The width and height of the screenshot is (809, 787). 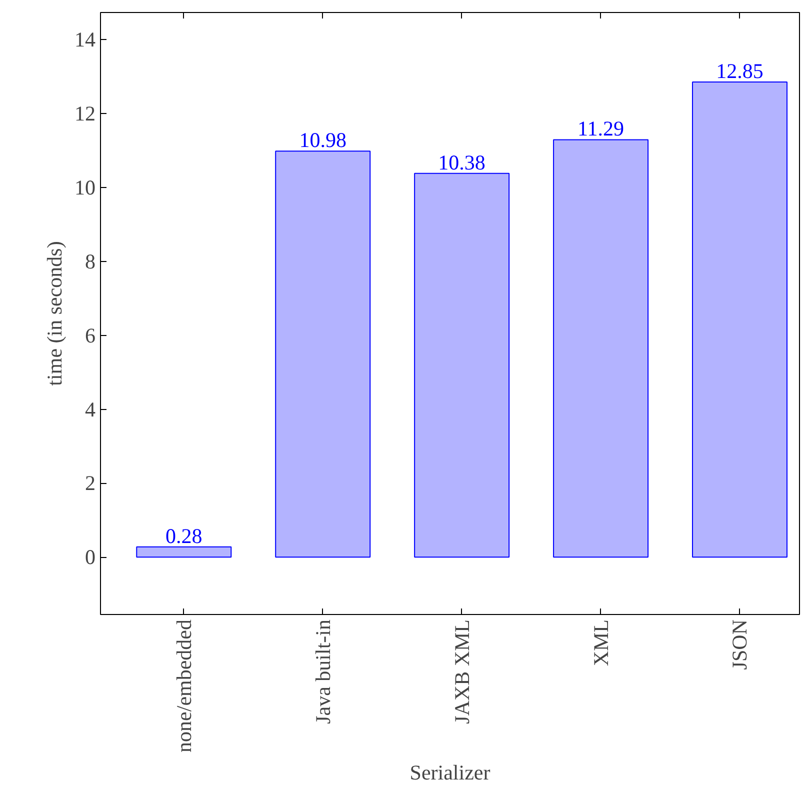 What do you see at coordinates (54, 313) in the screenshot?
I see `y-axis-title: time (in seconds)` at bounding box center [54, 313].